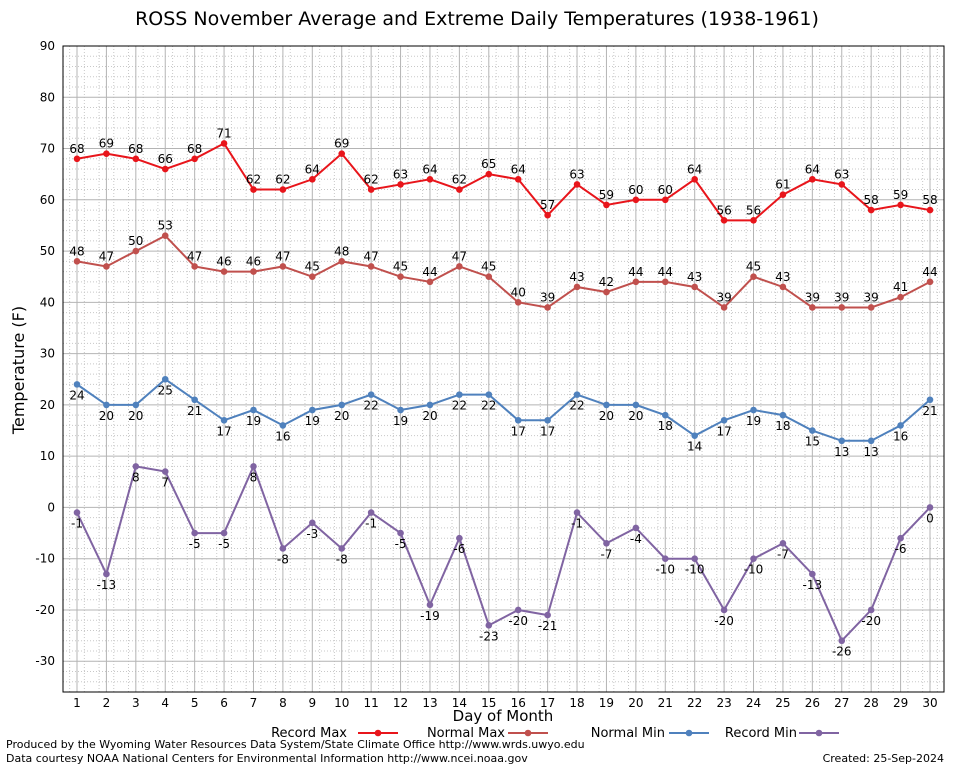  I want to click on x-tick-label: 8, so click(283, 703).